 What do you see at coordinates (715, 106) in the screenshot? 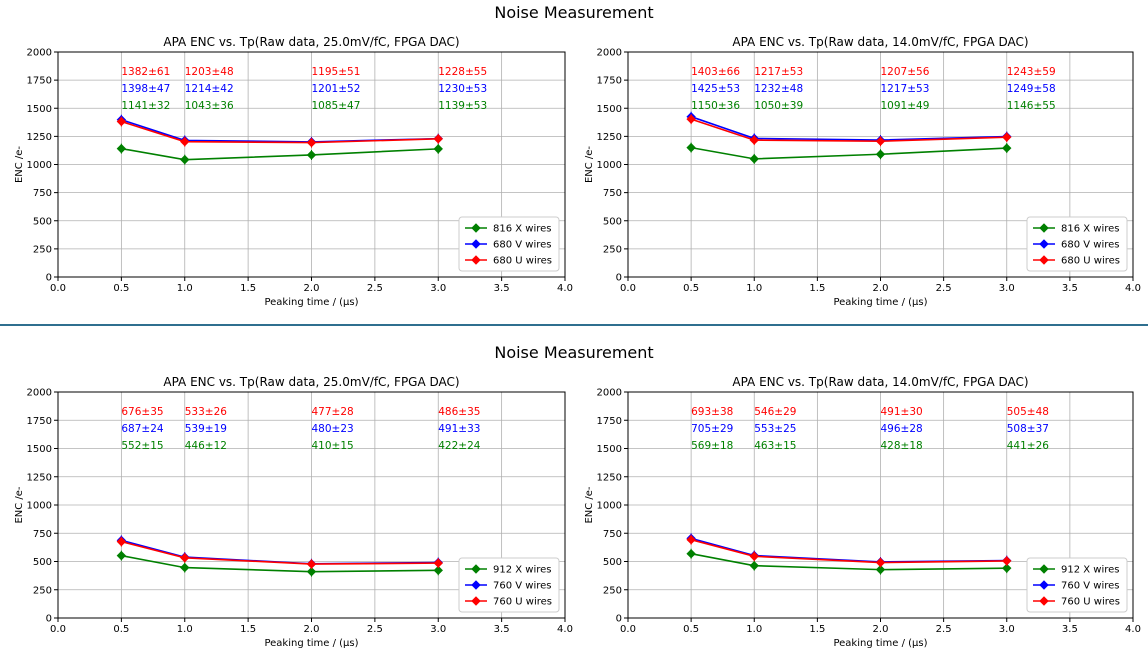
I see `data-label: 1150±36` at bounding box center [715, 106].